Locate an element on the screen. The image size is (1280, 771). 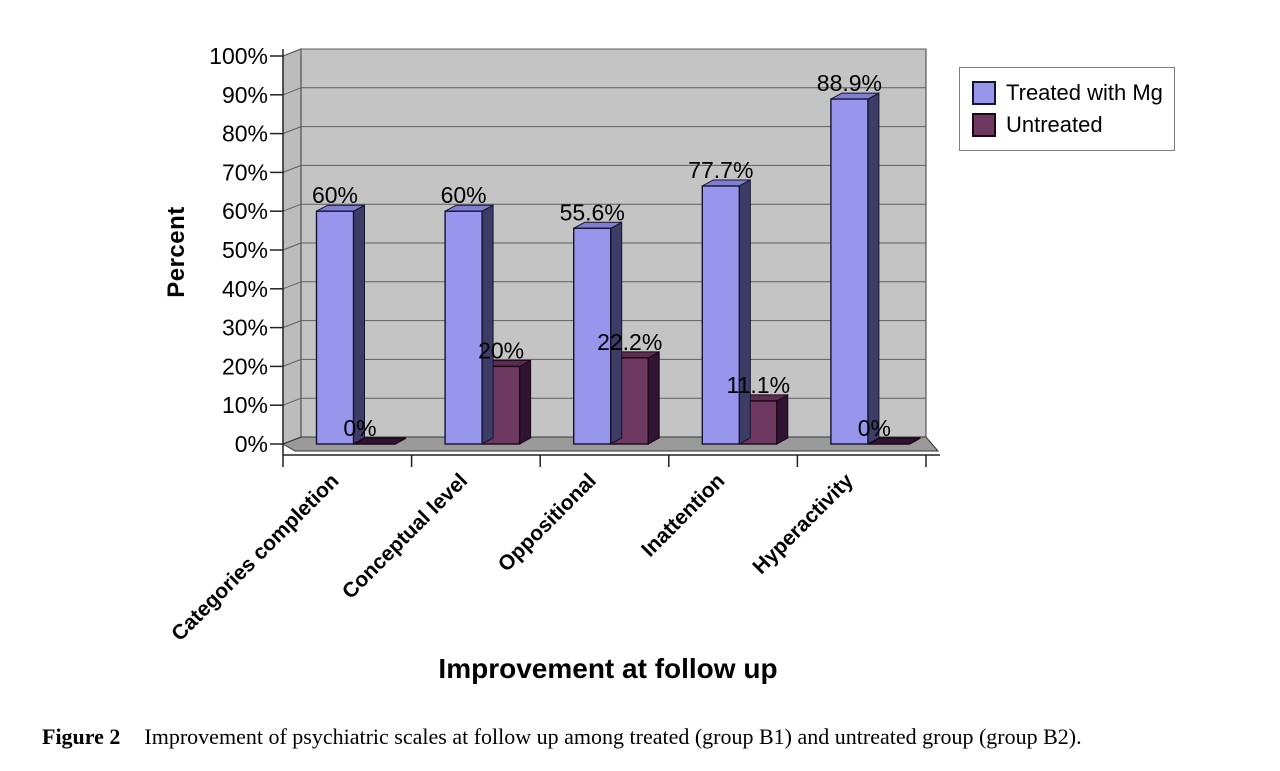
bar-treated-1-front is located at coordinates (463, 327).